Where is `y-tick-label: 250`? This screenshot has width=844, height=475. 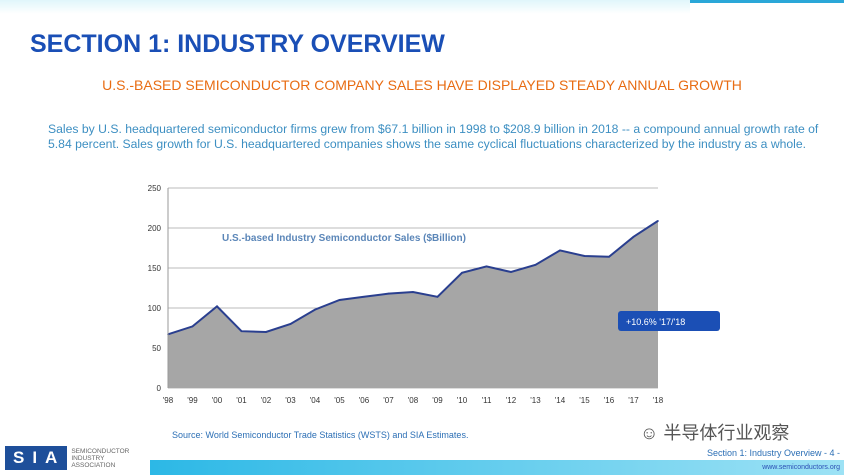 y-tick-label: 250 is located at coordinates (155, 188).